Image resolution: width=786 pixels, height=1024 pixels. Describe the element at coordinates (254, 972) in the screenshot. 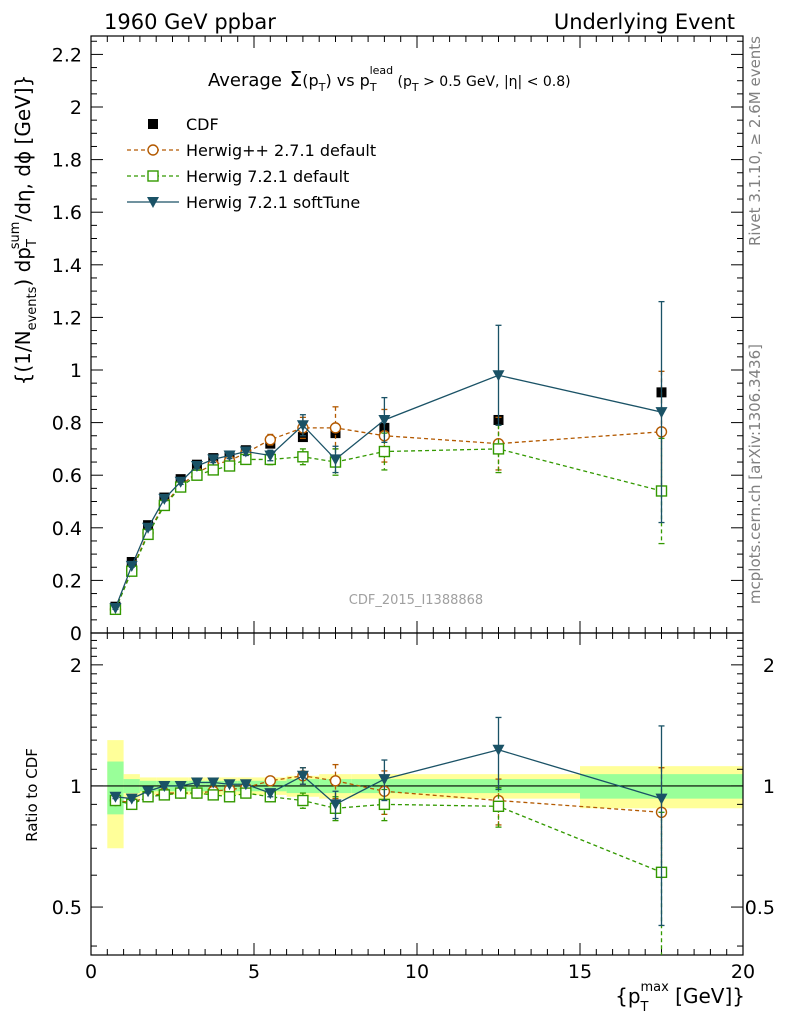

I see `x-tick-label: 5` at that location.